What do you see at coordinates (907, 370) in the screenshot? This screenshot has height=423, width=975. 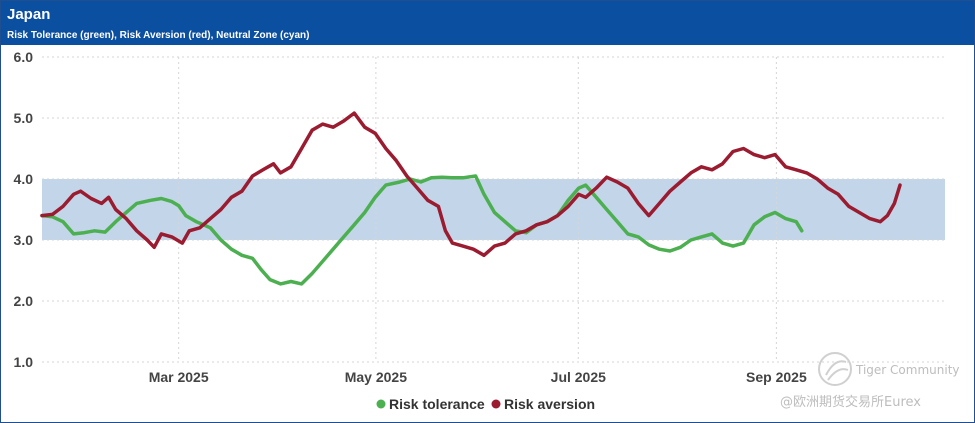 I see `watermark-brand: Tiger Community` at bounding box center [907, 370].